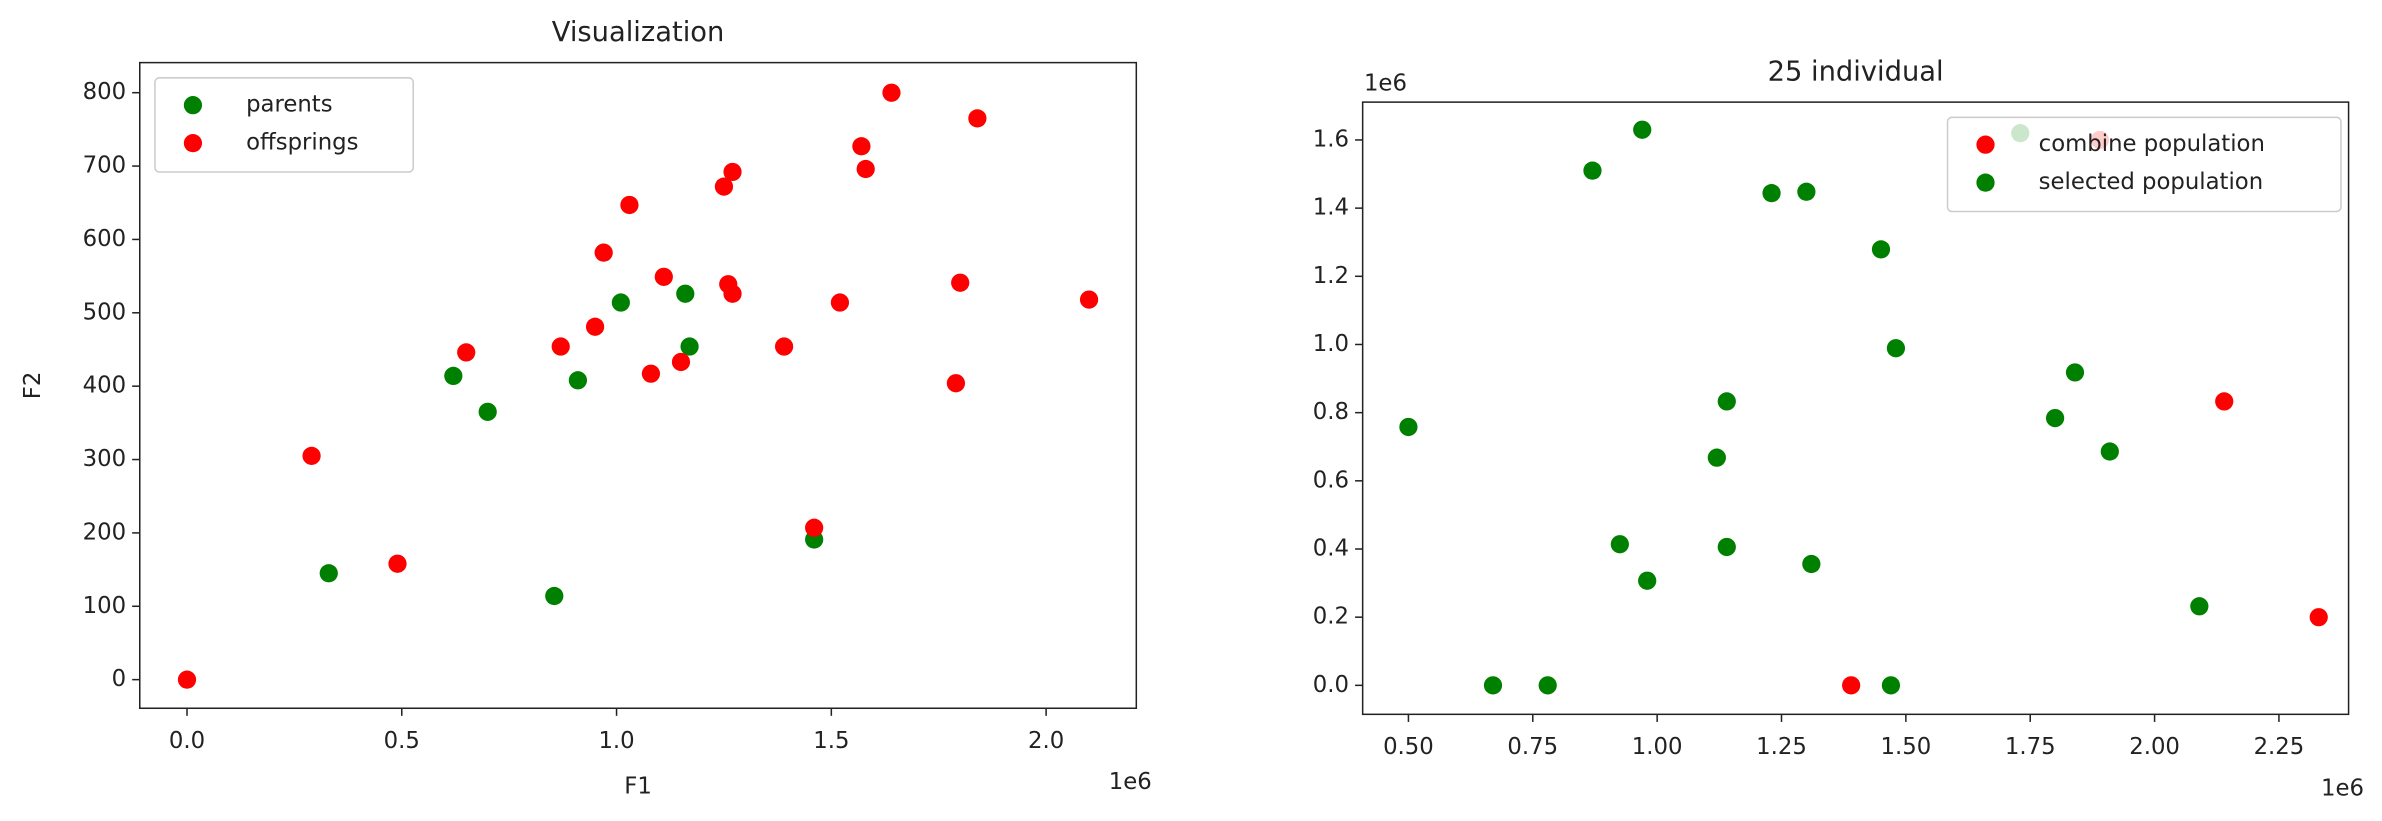 The width and height of the screenshot is (2382, 821). I want to click on x-tick-label: 1.00, so click(1657, 747).